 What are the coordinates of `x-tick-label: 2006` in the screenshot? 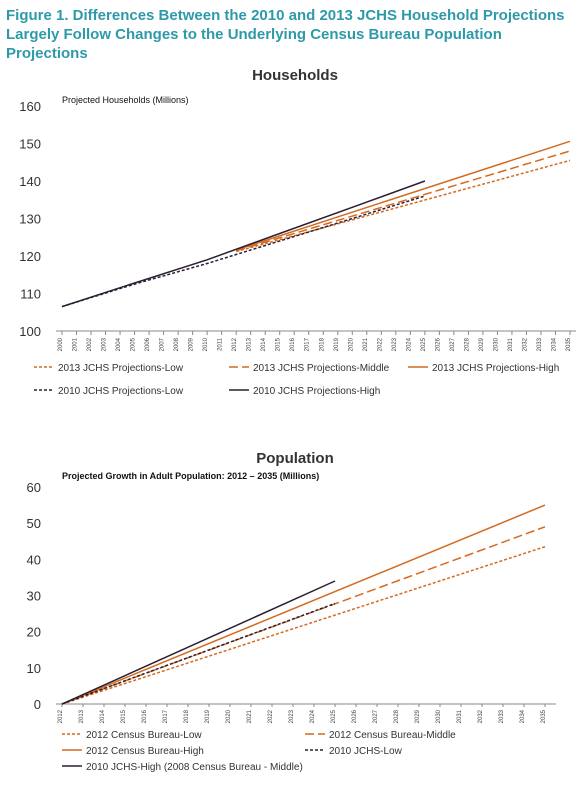 It's located at (148, 344).